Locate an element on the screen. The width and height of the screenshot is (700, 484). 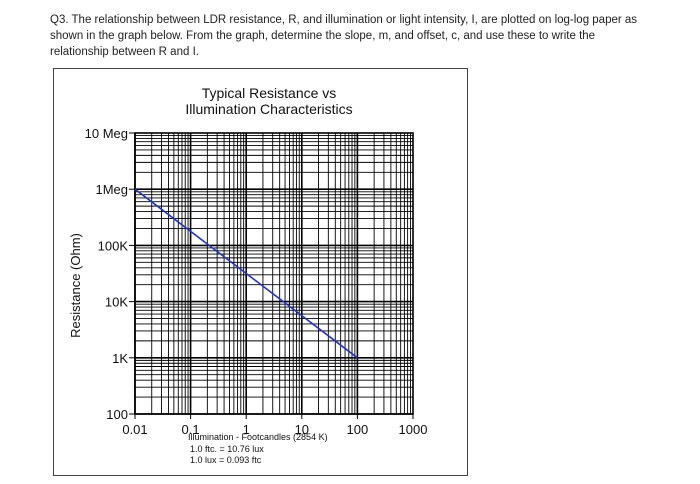
x-tick-label: 1000 is located at coordinates (413, 429).